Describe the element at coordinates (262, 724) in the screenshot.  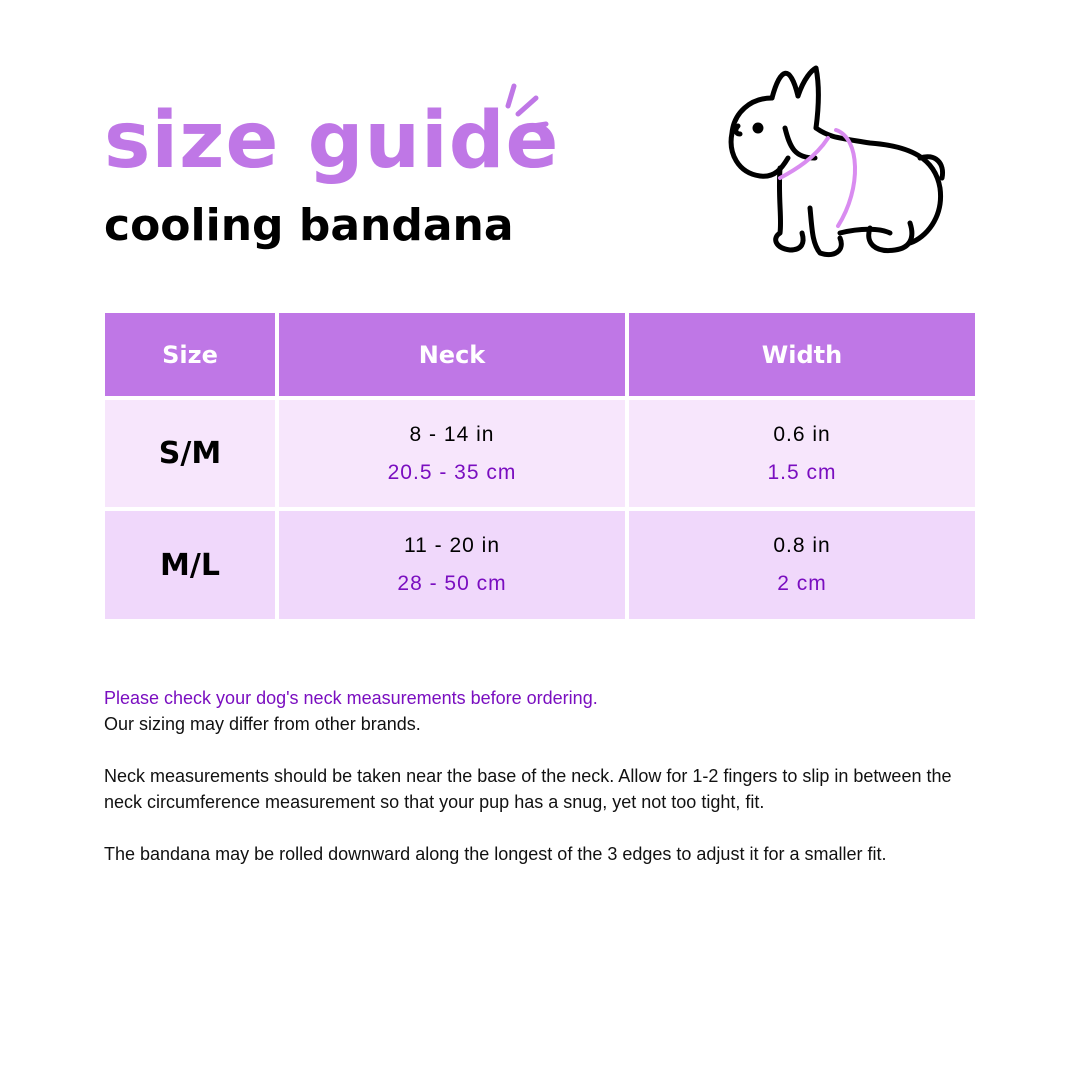
I see `note-brand-difference: Our sizing may differ from other brands.` at that location.